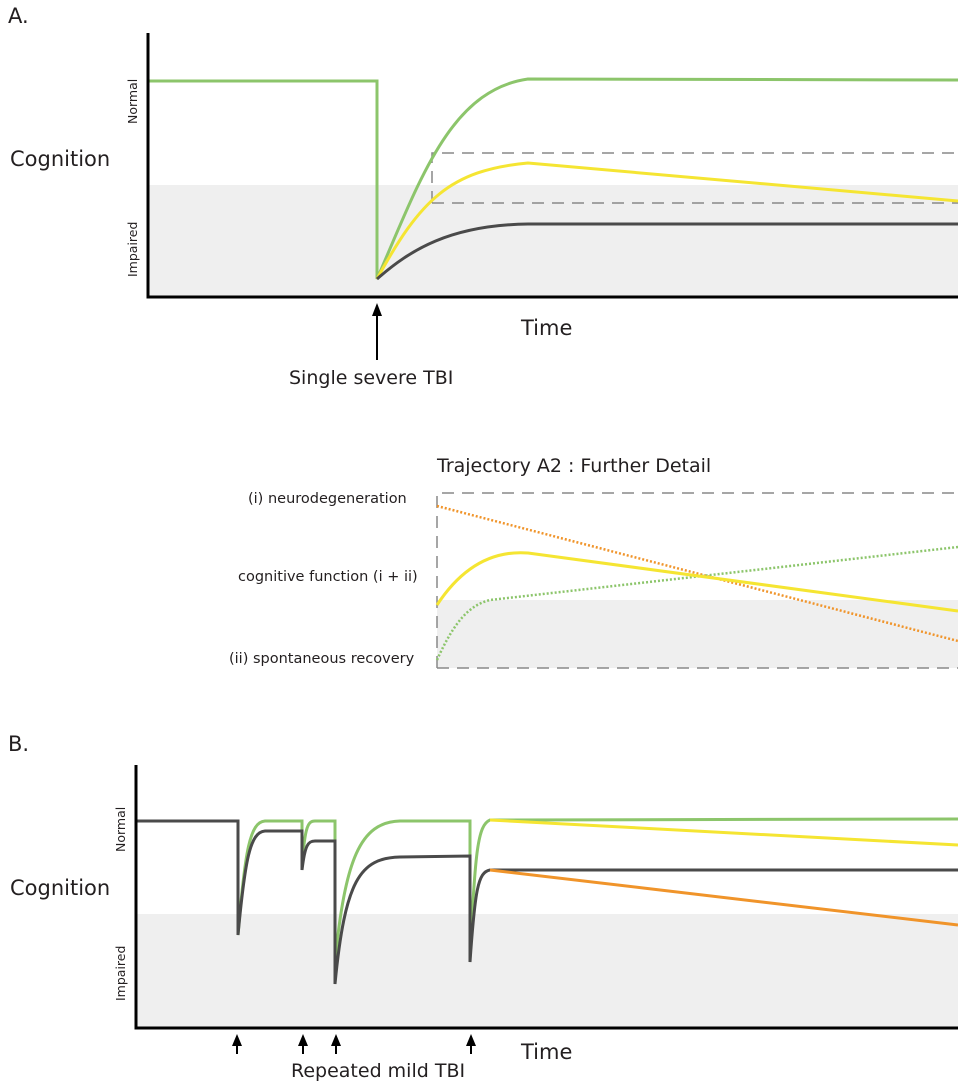  I want to click on panel-b-normal-tick: Normal, so click(120, 829).